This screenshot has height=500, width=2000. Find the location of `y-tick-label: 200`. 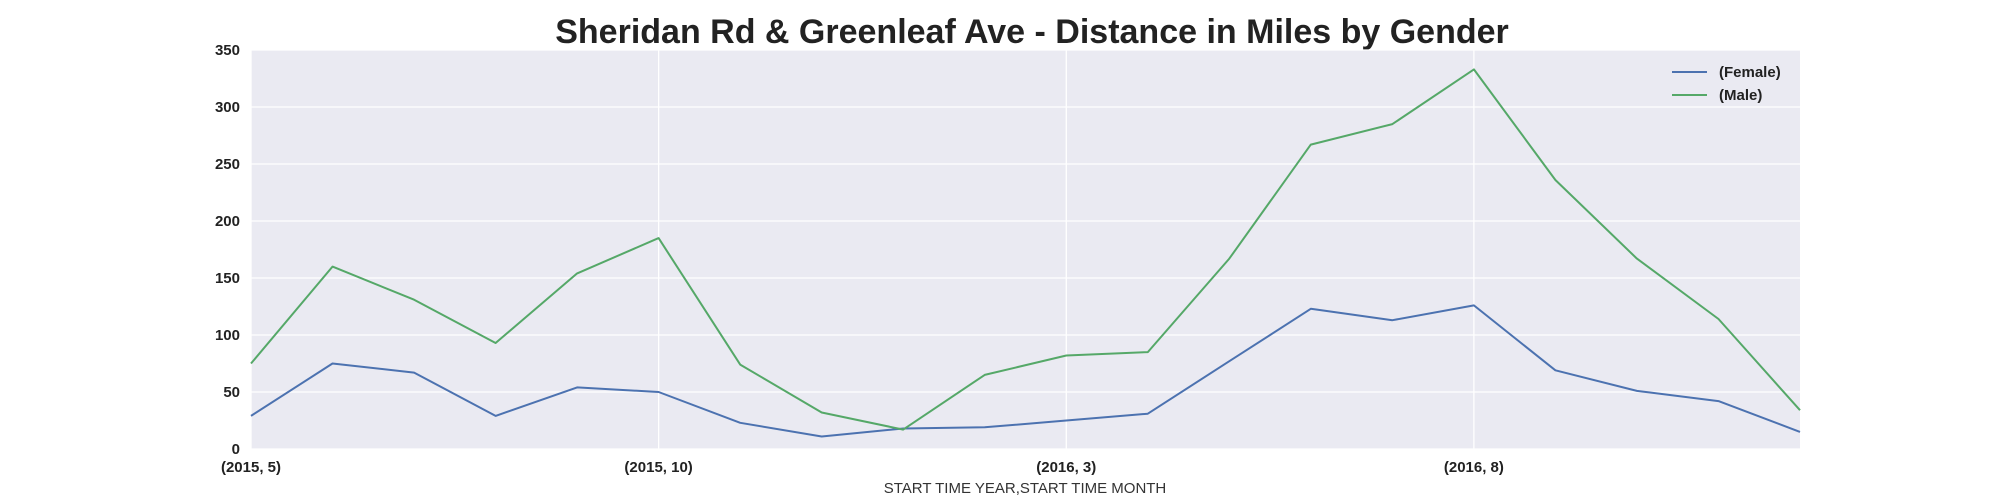

y-tick-label: 200 is located at coordinates (227, 221).